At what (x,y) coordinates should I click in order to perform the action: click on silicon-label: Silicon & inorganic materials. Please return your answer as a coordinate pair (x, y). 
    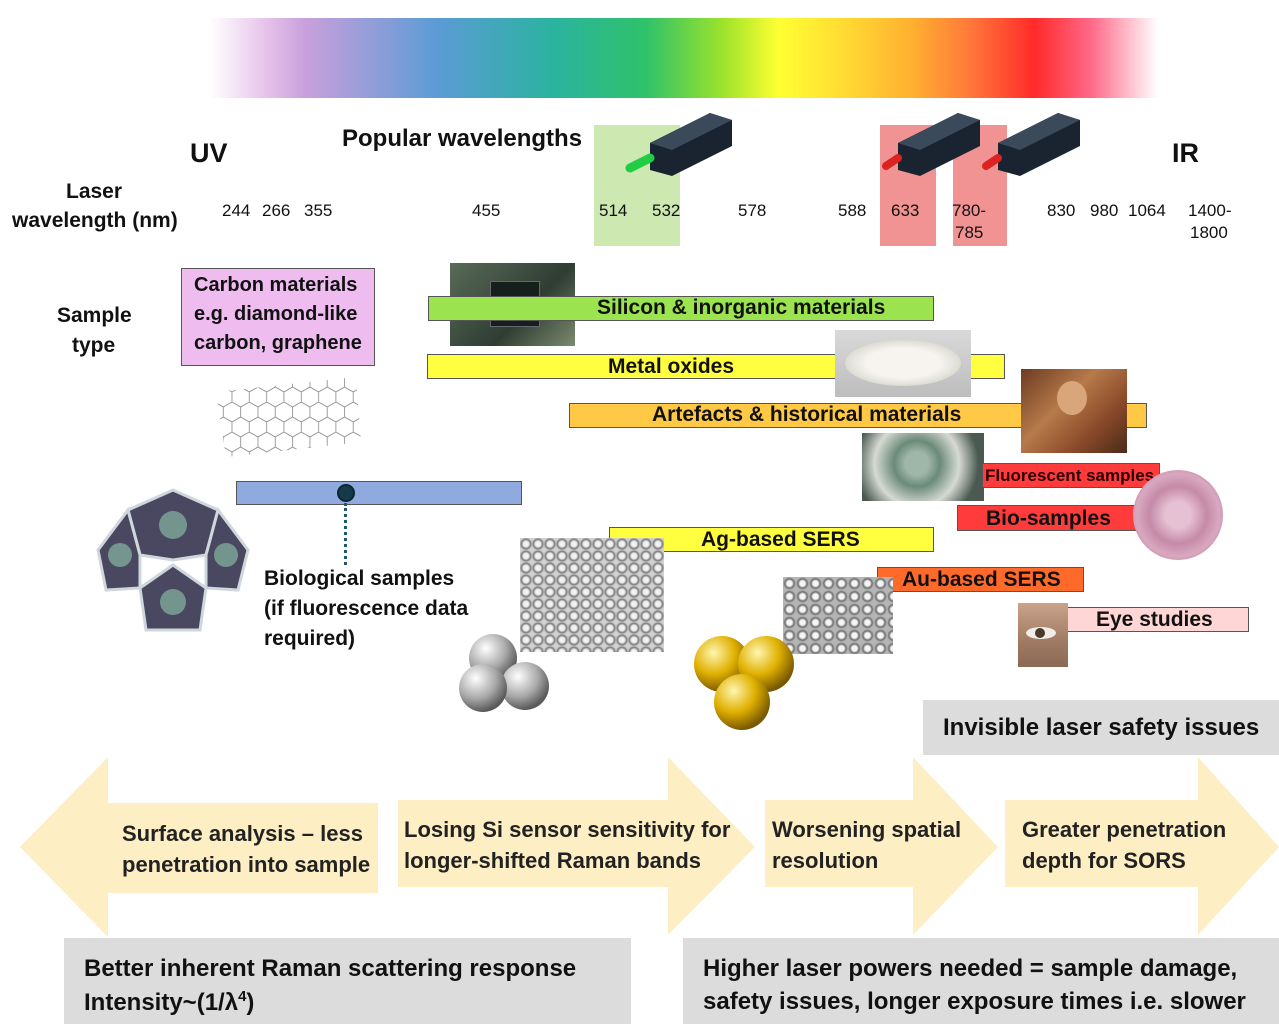
    Looking at the image, I should click on (741, 307).